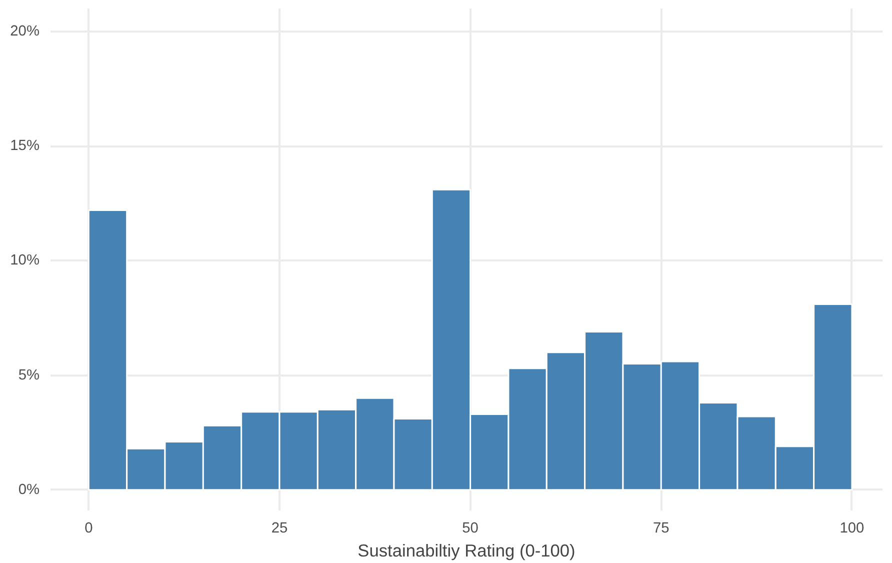 This screenshot has width=892, height=563. I want to click on y-tick-label: 20%, so click(25, 31).